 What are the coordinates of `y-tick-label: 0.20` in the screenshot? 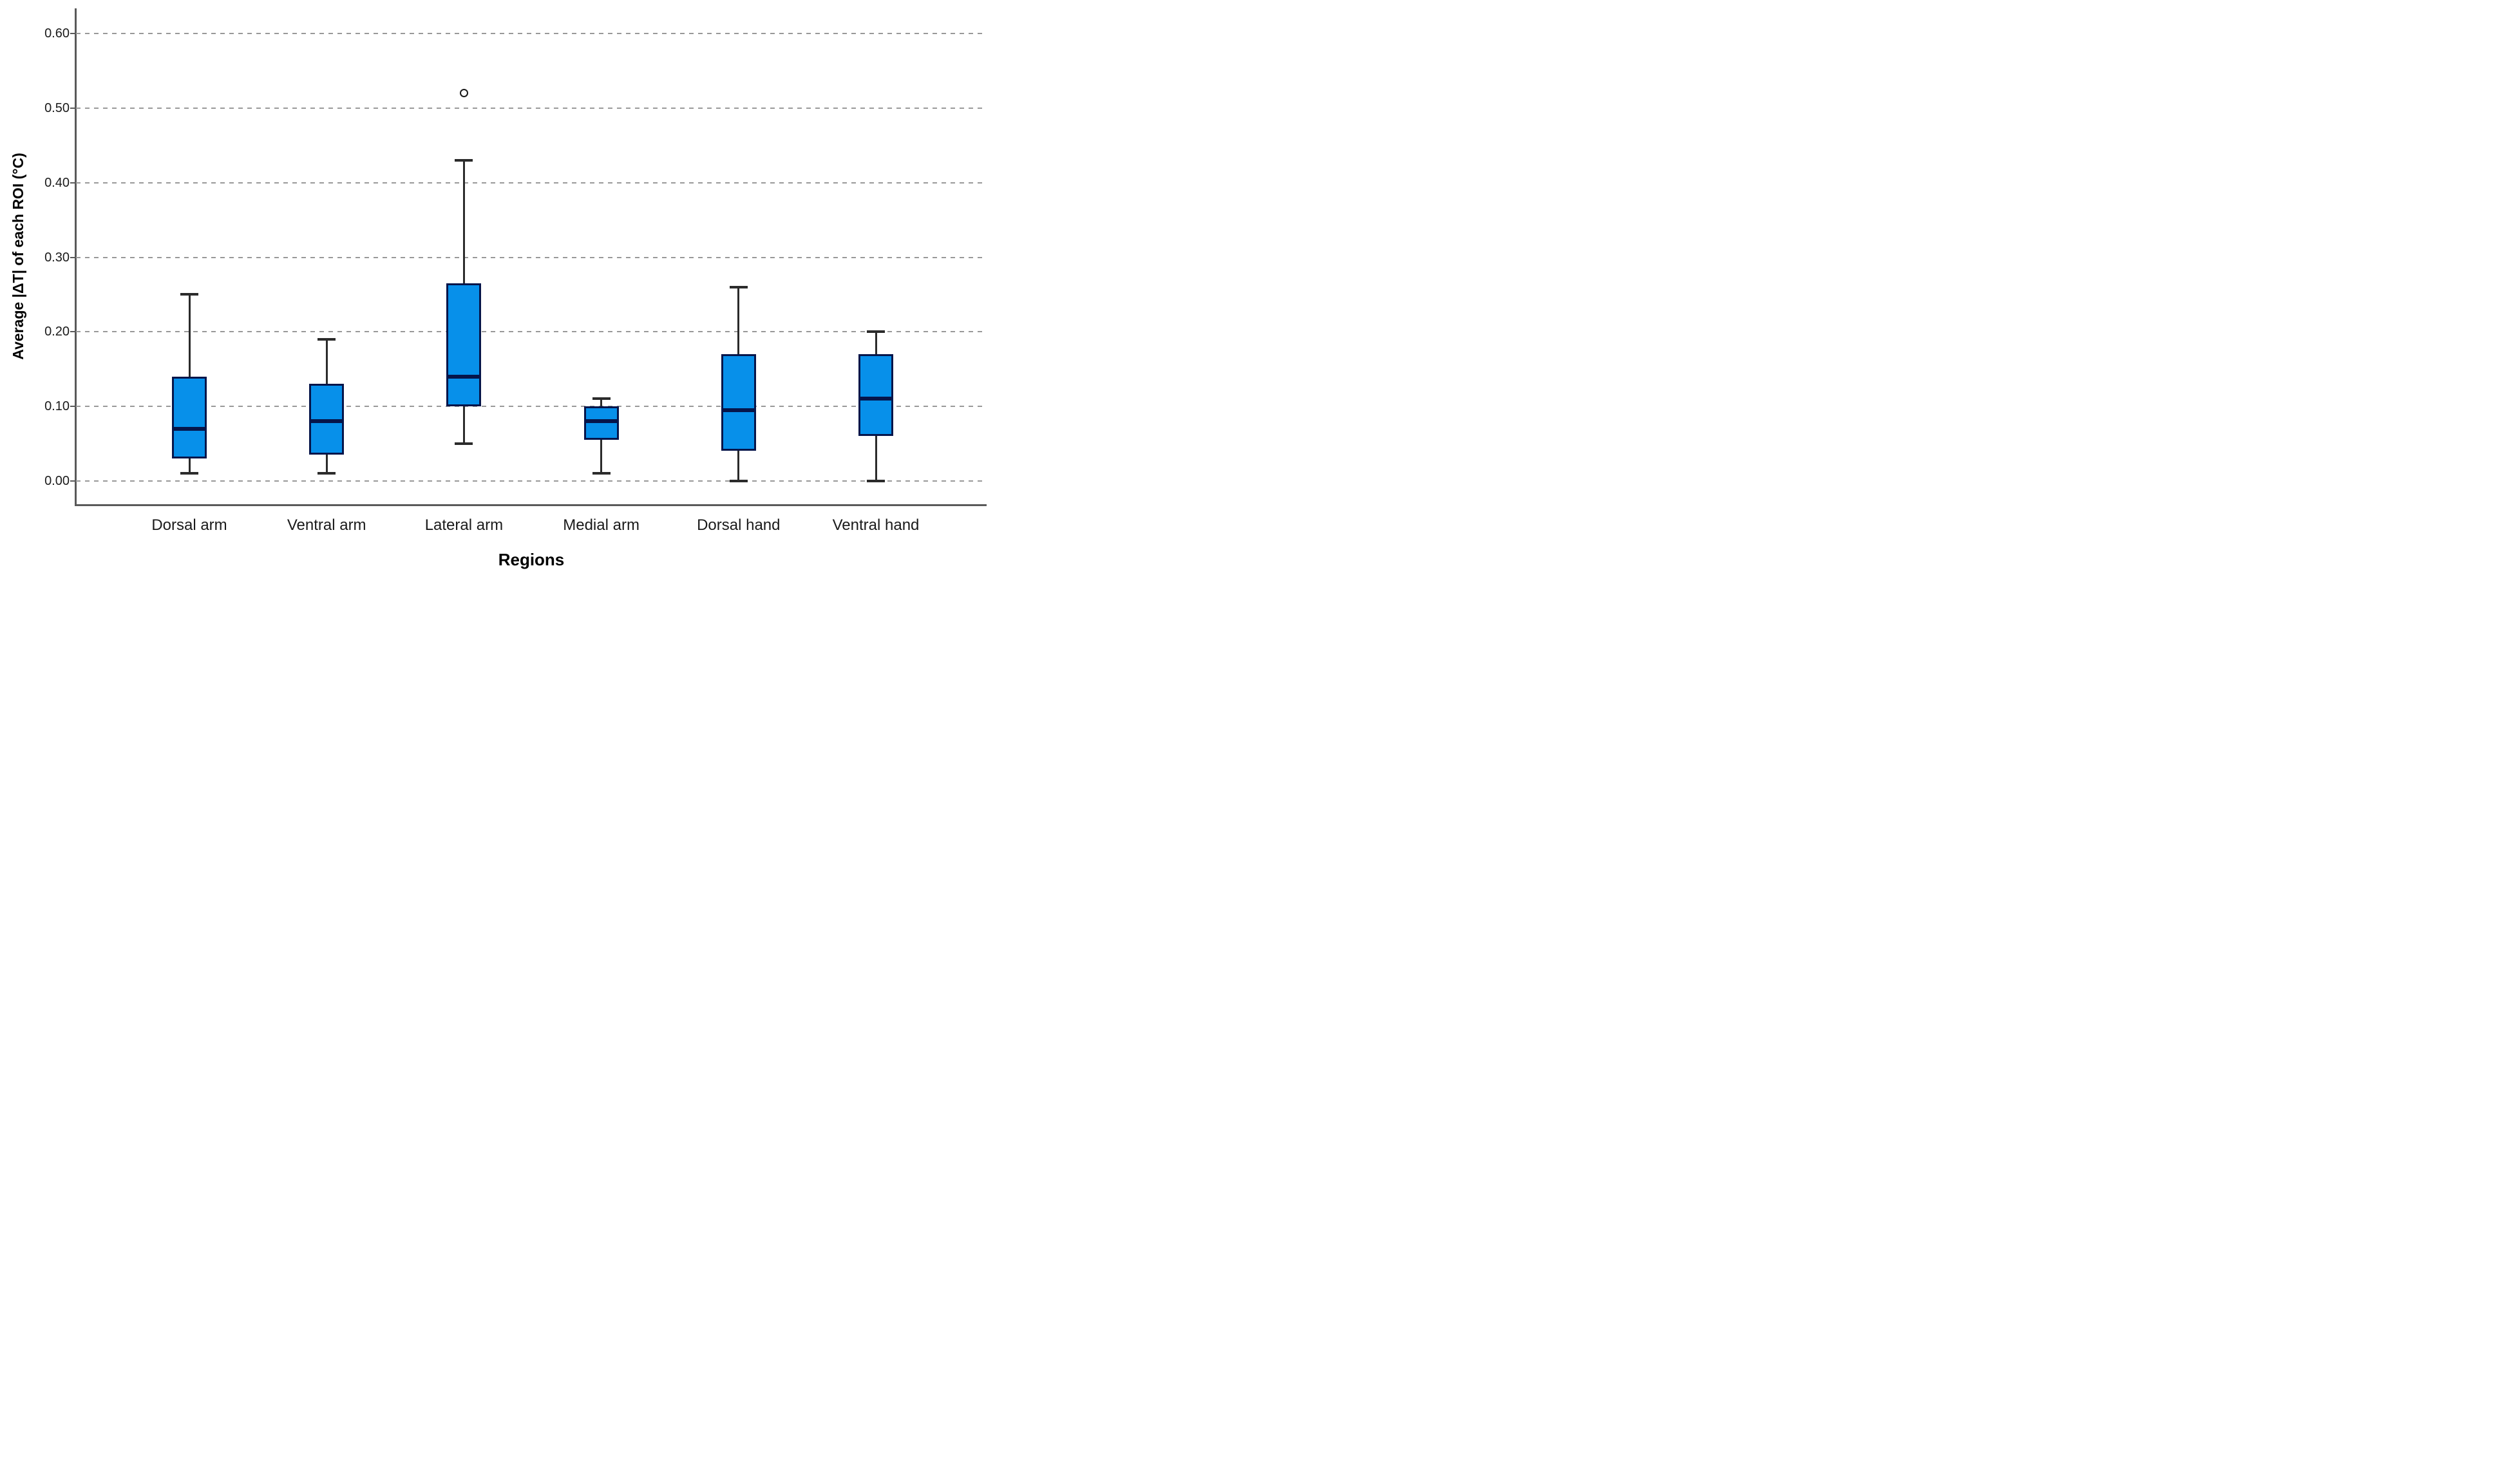 It's located at (57, 332).